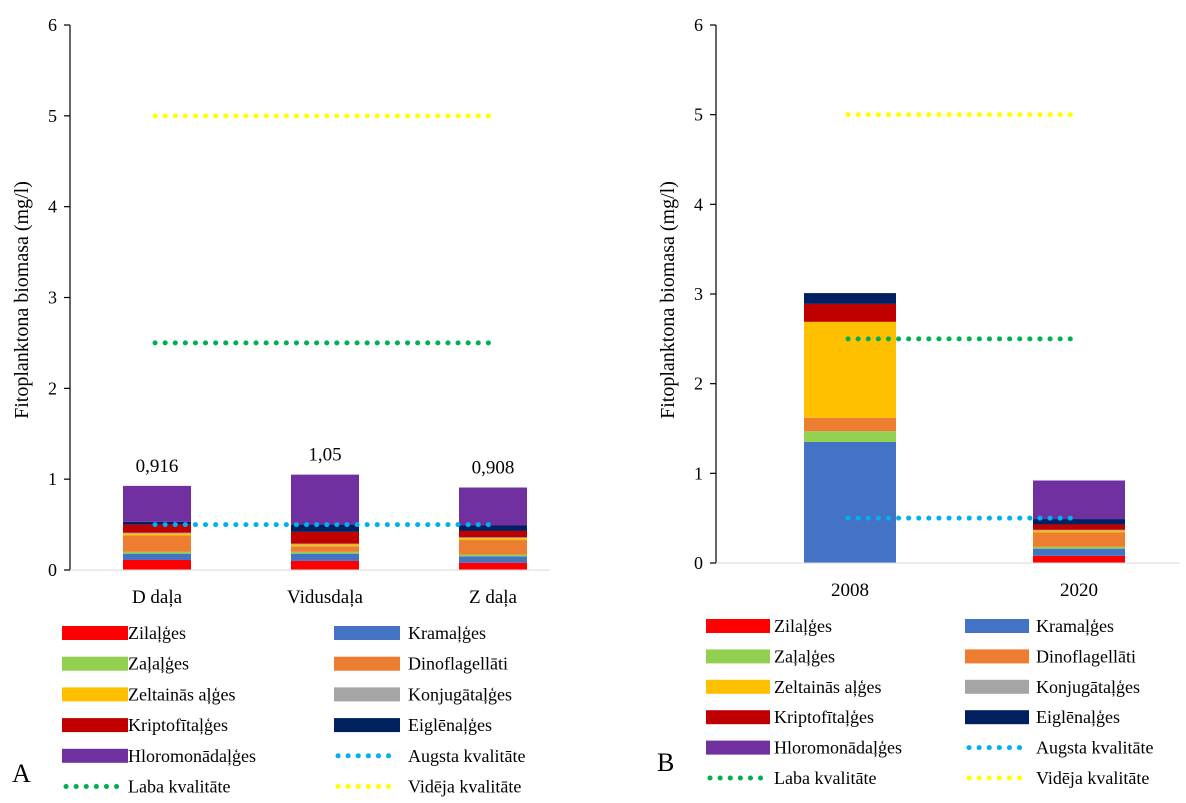  What do you see at coordinates (95, 725) in the screenshot?
I see `a-legend-swatch-kriptofitalges` at bounding box center [95, 725].